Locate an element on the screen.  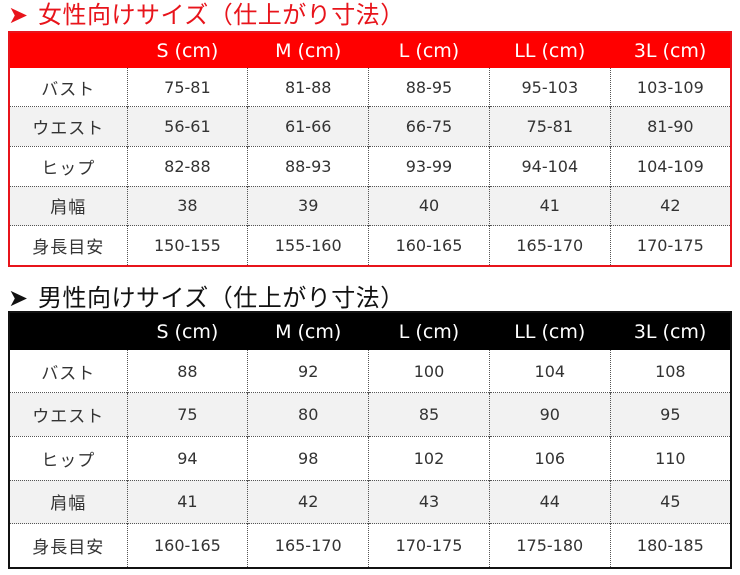
table-row: 肩幅 41 42 43 44 45 is located at coordinates (370, 501).